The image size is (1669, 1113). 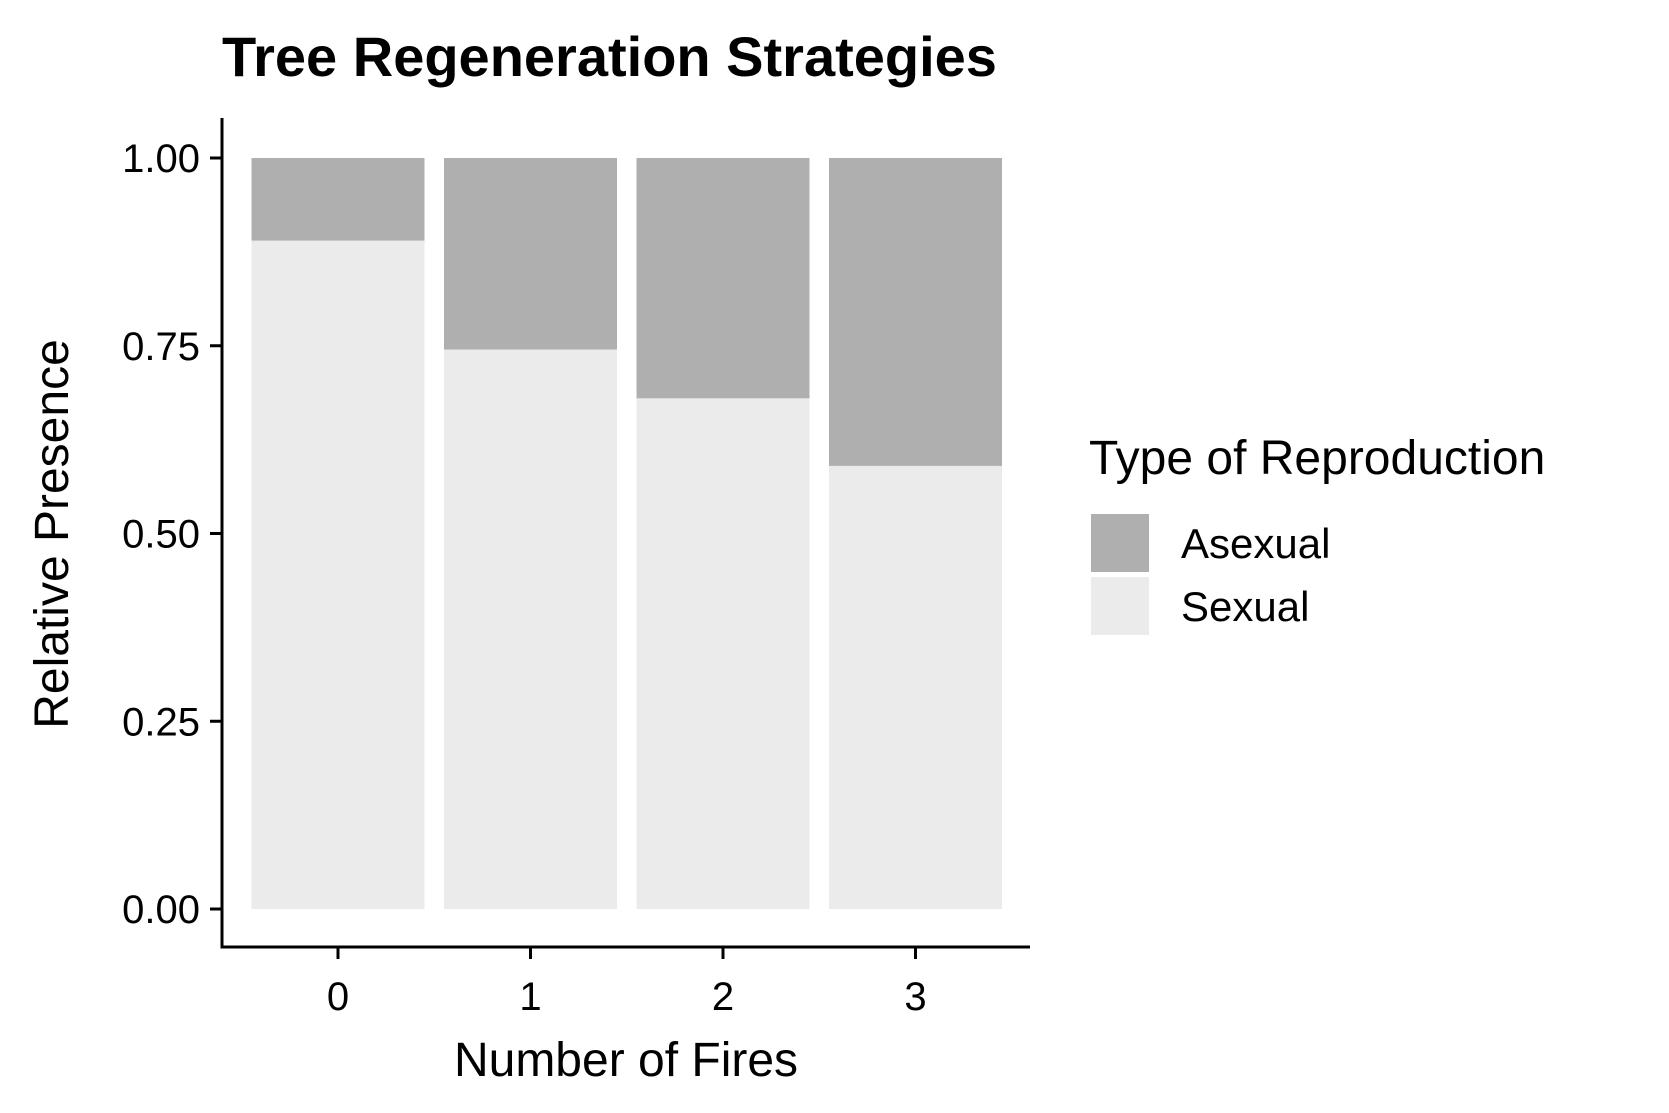 What do you see at coordinates (1120, 543) in the screenshot?
I see `legend-key-asexual` at bounding box center [1120, 543].